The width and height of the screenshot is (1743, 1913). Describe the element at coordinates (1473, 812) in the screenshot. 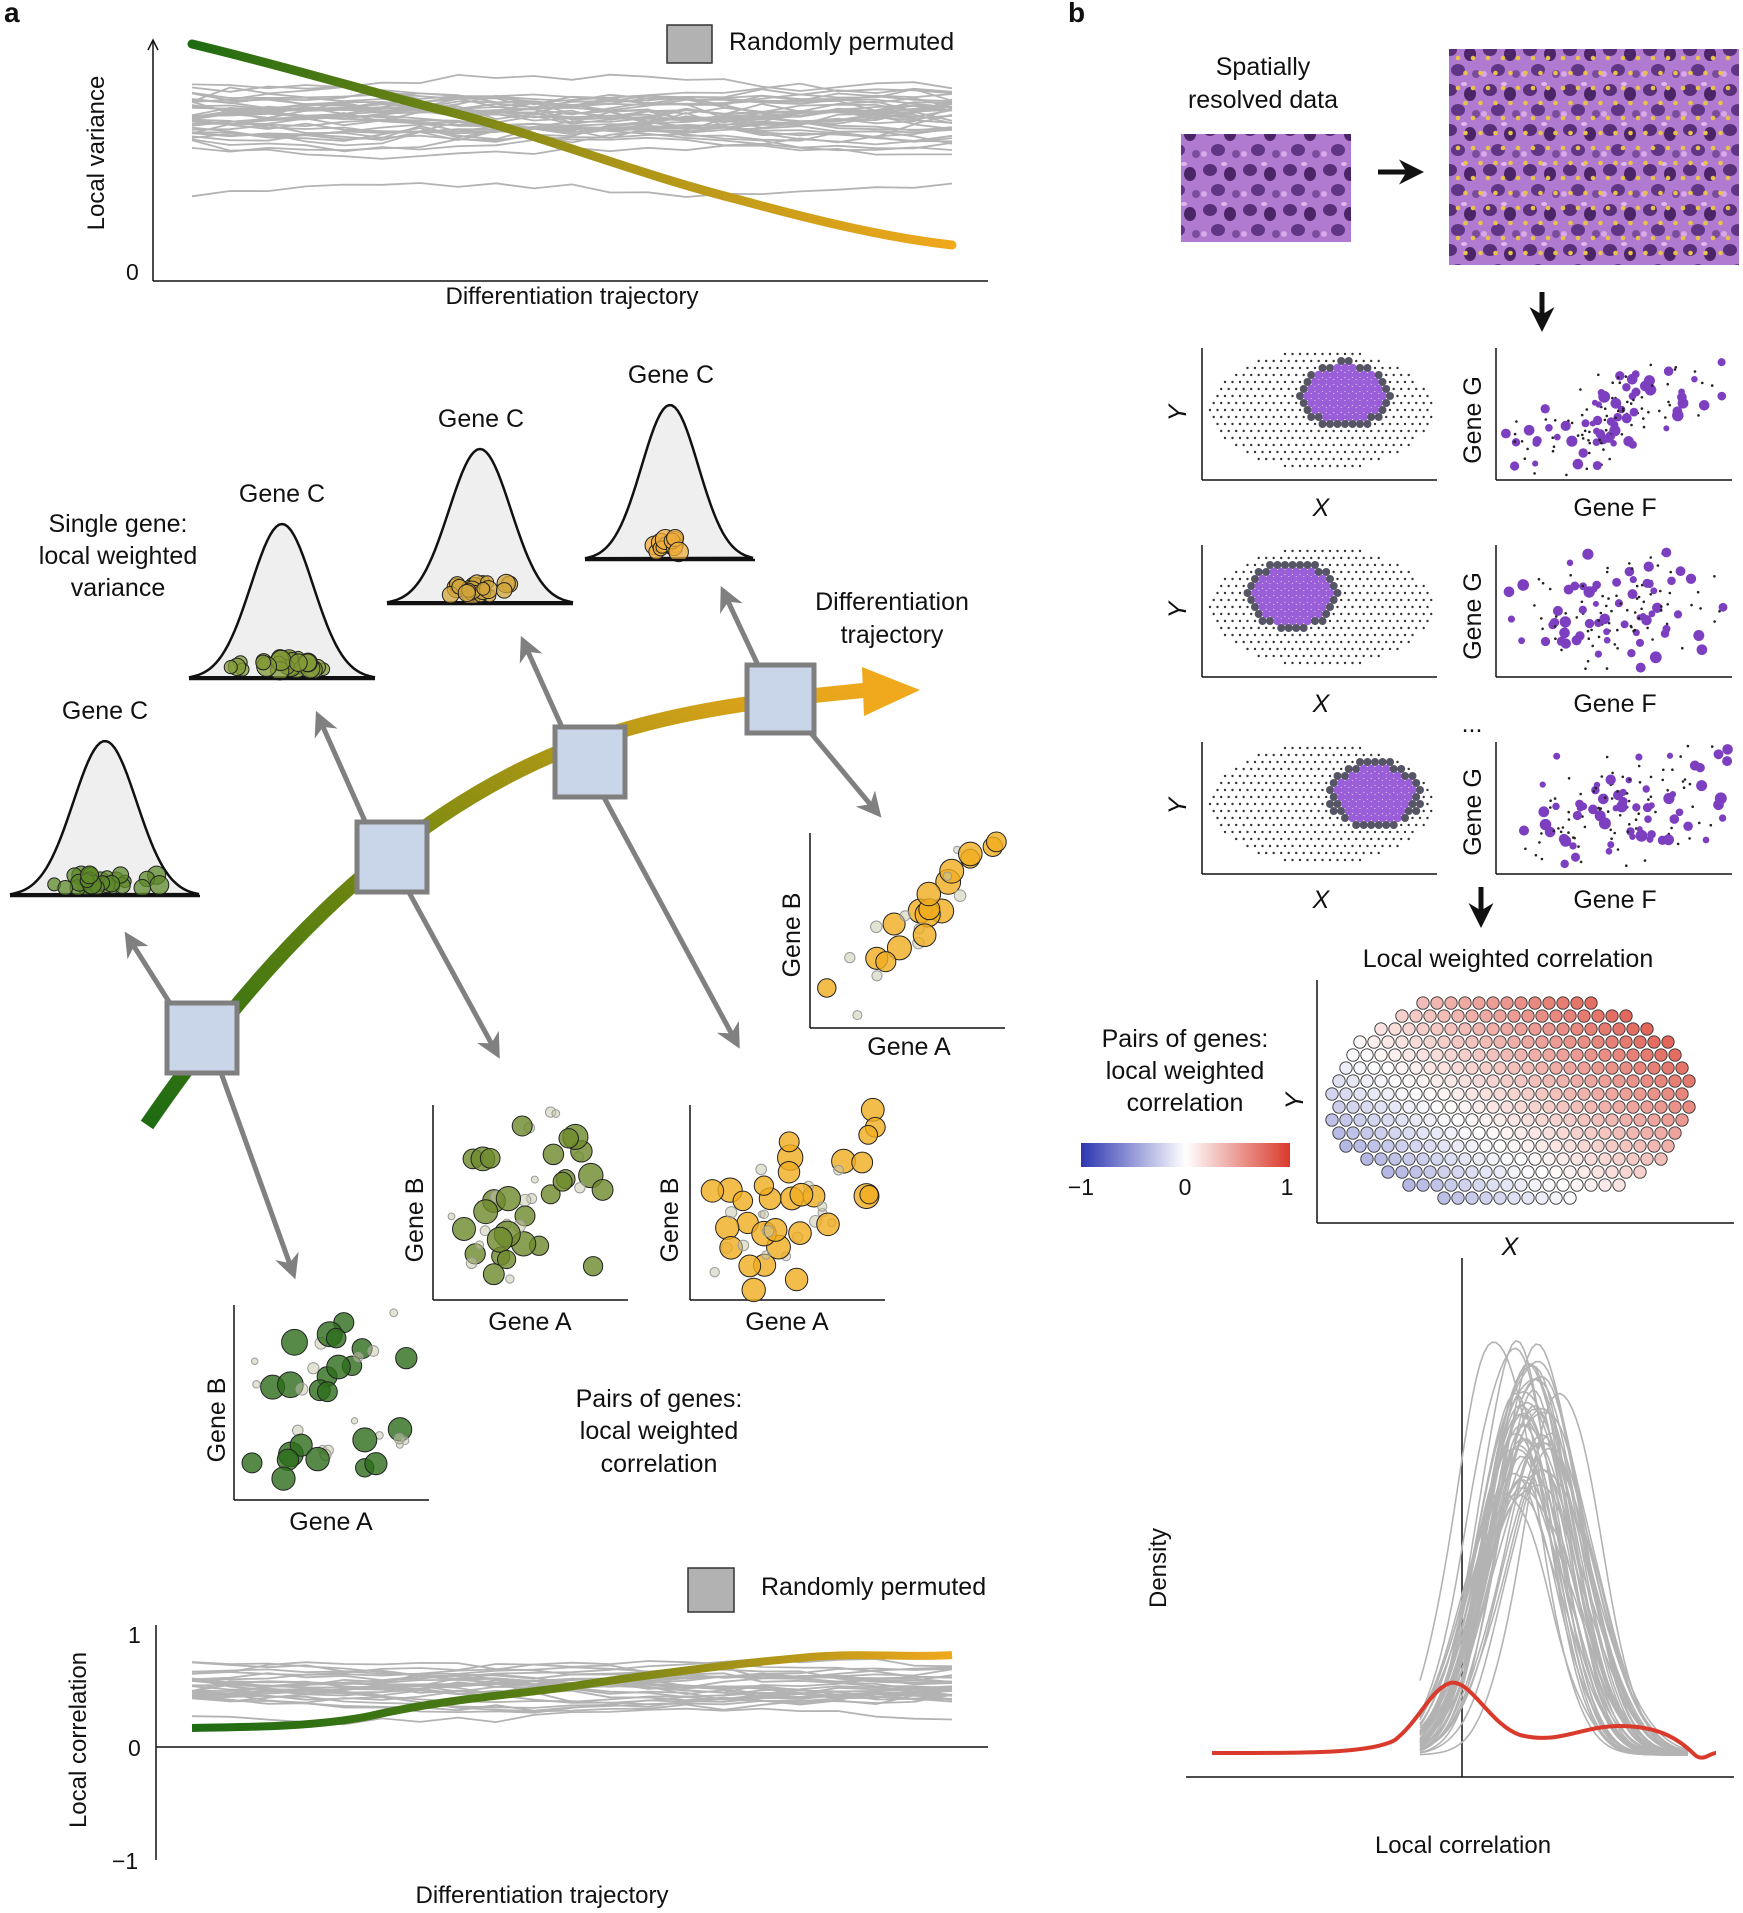

I see `fg3-ylabel: Gene G` at that location.